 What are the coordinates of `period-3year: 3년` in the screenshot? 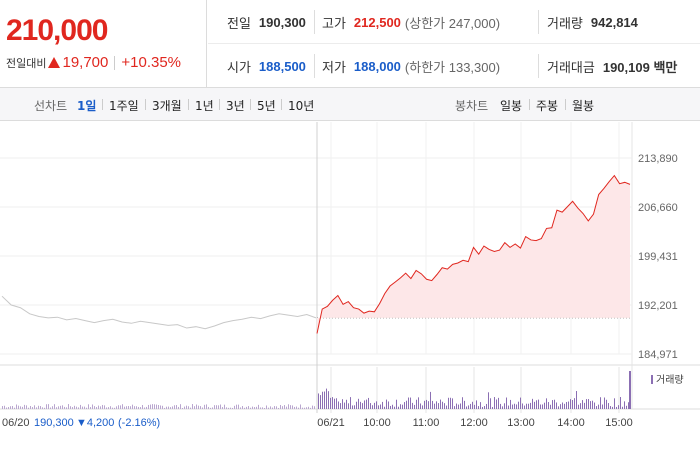 It's located at (235, 106).